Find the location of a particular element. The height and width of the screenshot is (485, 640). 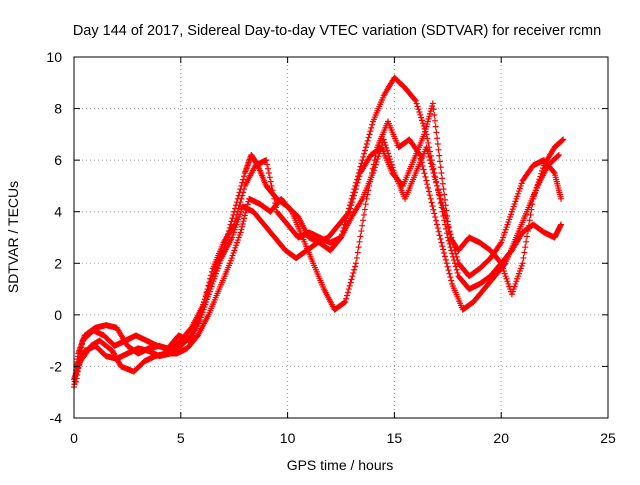

x-tick-label: 15 is located at coordinates (395, 438).